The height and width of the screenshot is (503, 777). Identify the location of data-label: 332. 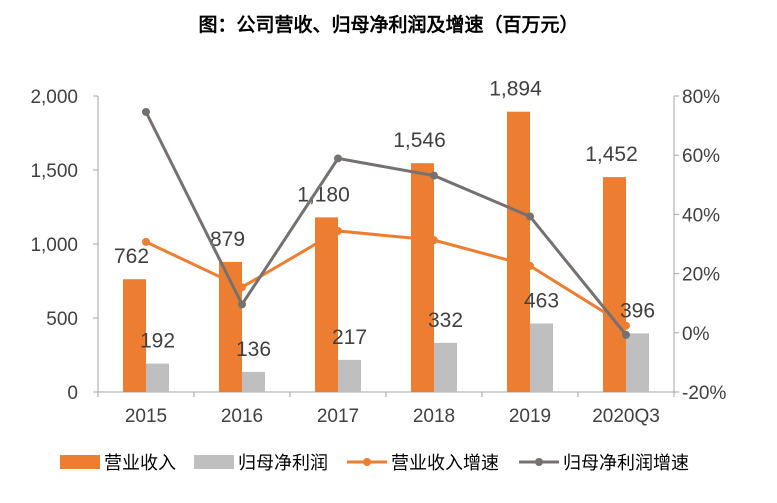
(445, 320).